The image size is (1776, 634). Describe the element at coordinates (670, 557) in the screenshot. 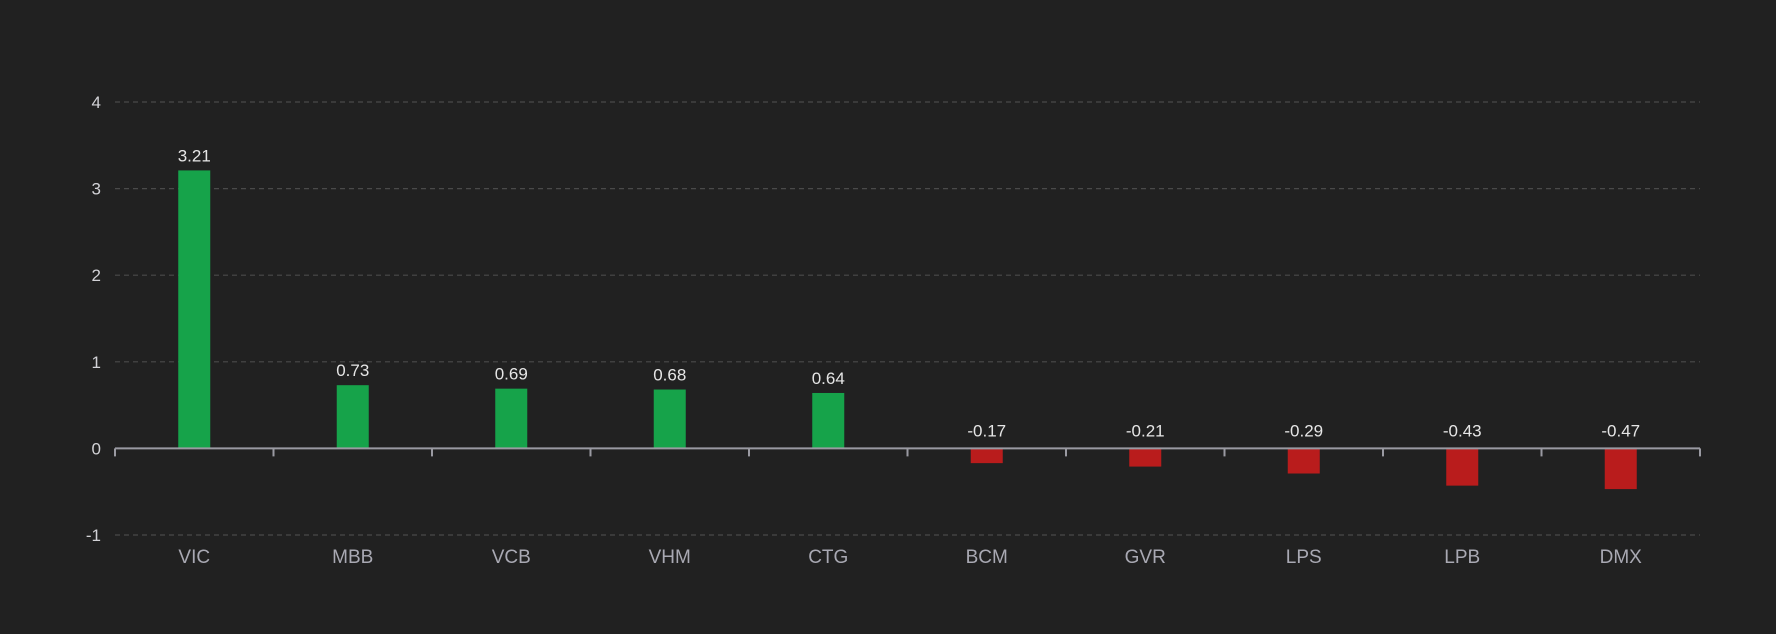

I see `x-tick-label: VHM` at that location.